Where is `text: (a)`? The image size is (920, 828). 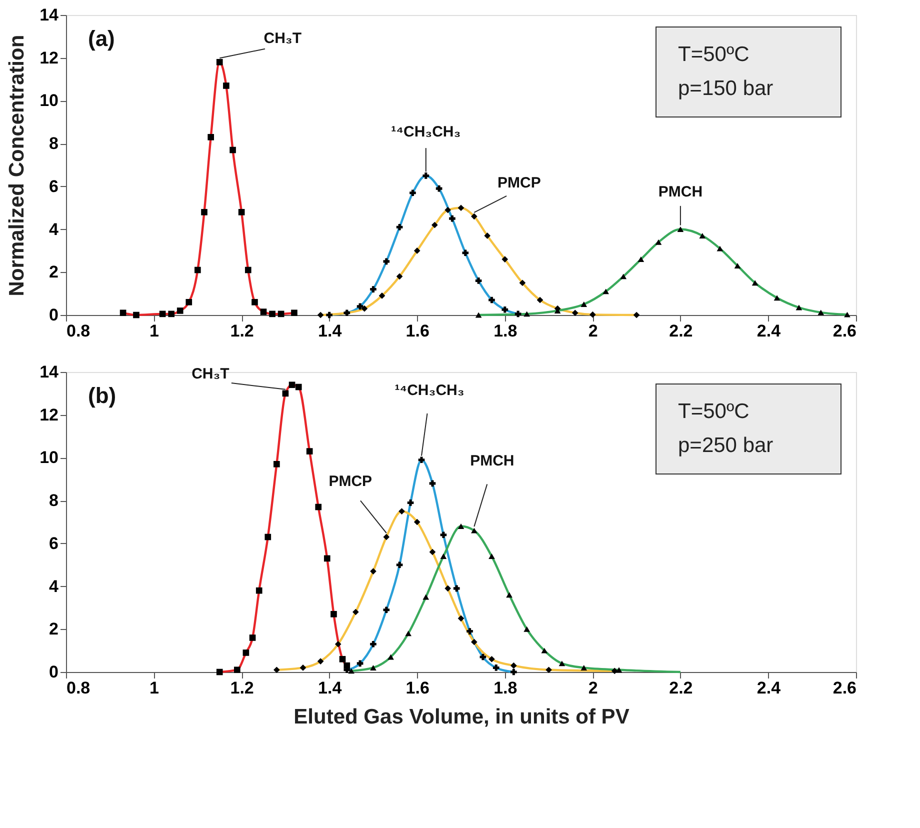 text: (a) is located at coordinates (101, 38).